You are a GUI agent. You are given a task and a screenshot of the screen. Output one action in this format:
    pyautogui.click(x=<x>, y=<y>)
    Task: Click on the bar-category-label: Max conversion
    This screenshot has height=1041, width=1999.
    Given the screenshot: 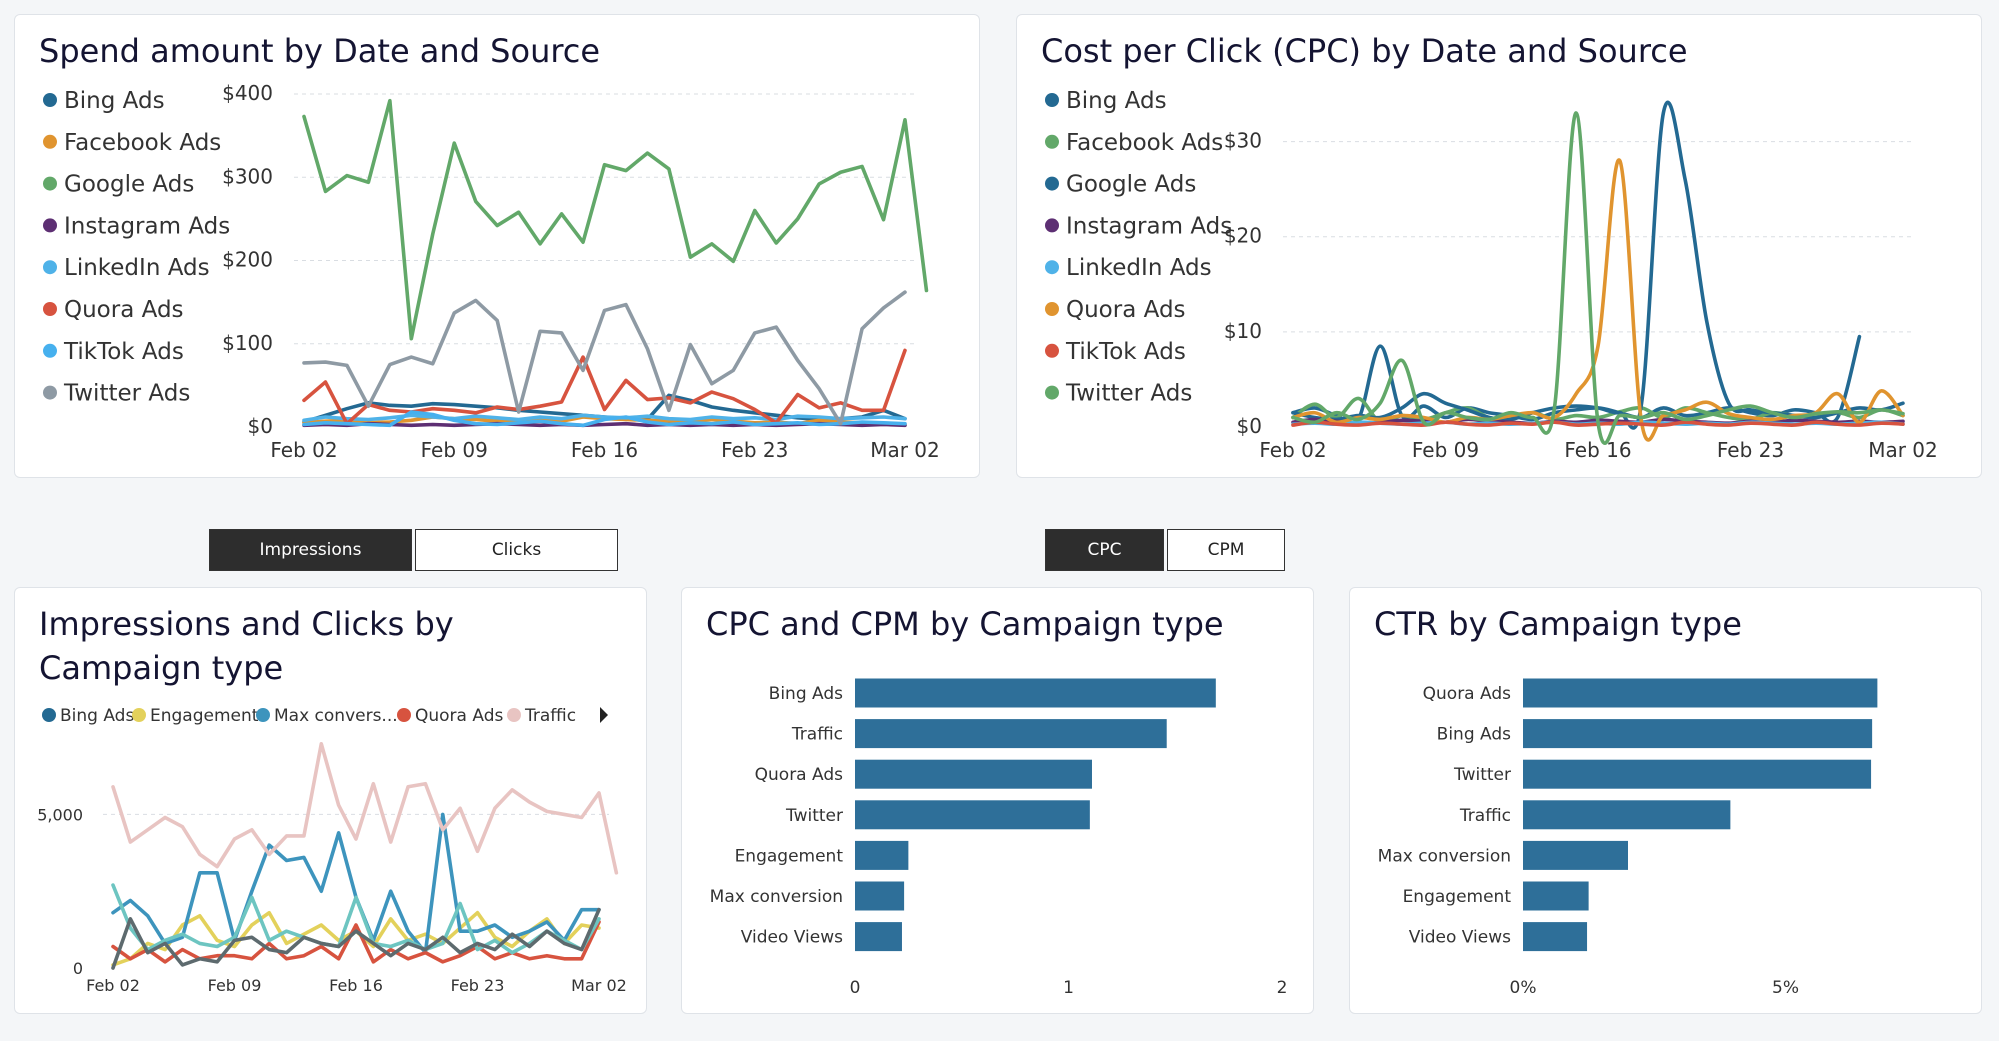 What is the action you would take?
    pyautogui.click(x=776, y=897)
    